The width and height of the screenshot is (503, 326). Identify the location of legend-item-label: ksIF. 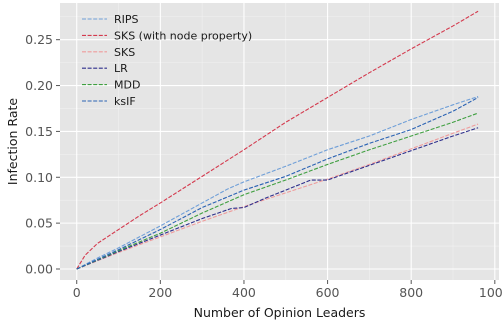
(125, 101).